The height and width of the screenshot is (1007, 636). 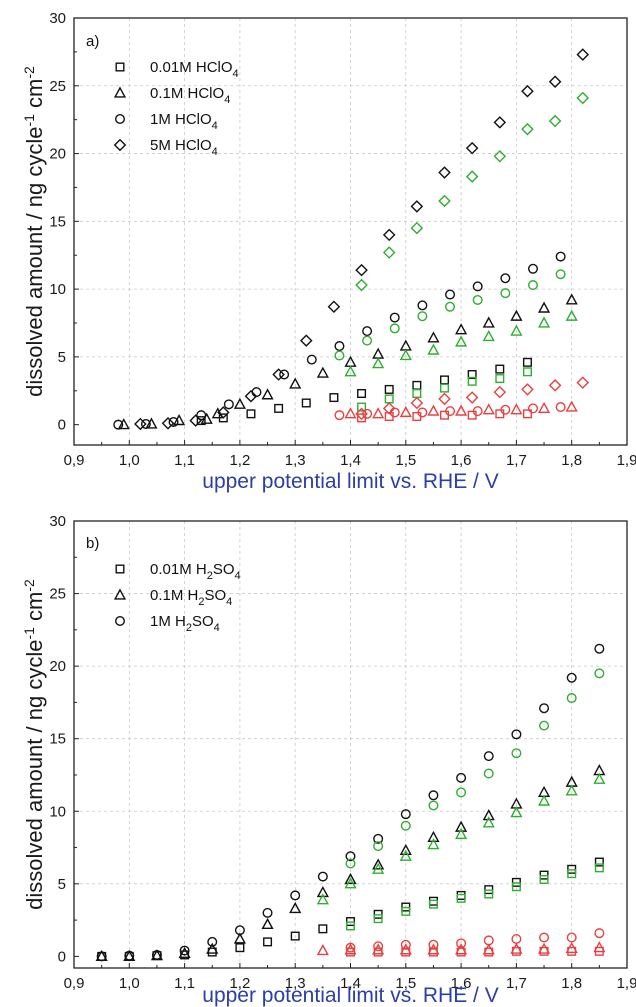 What do you see at coordinates (62, 956) in the screenshot?
I see `y-tick-label: 0` at bounding box center [62, 956].